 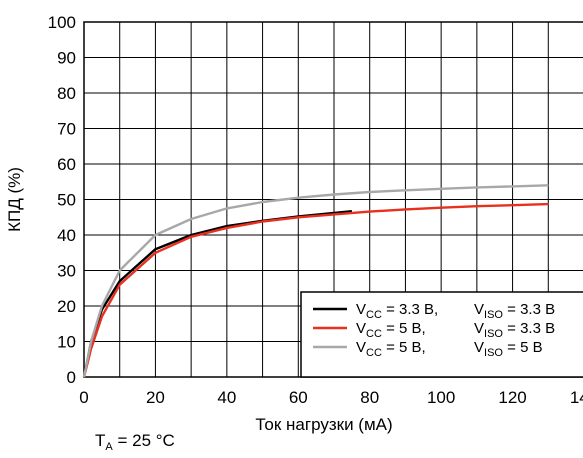 What do you see at coordinates (66, 200) in the screenshot?
I see `y-tick-label: 50` at bounding box center [66, 200].